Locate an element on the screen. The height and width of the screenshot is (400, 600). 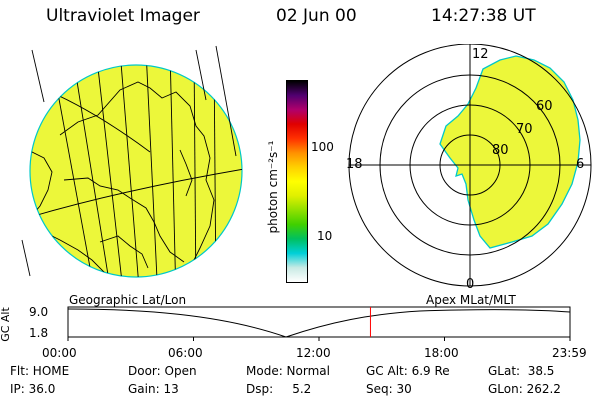
mlt-label-12: 12 is located at coordinates (480, 54).